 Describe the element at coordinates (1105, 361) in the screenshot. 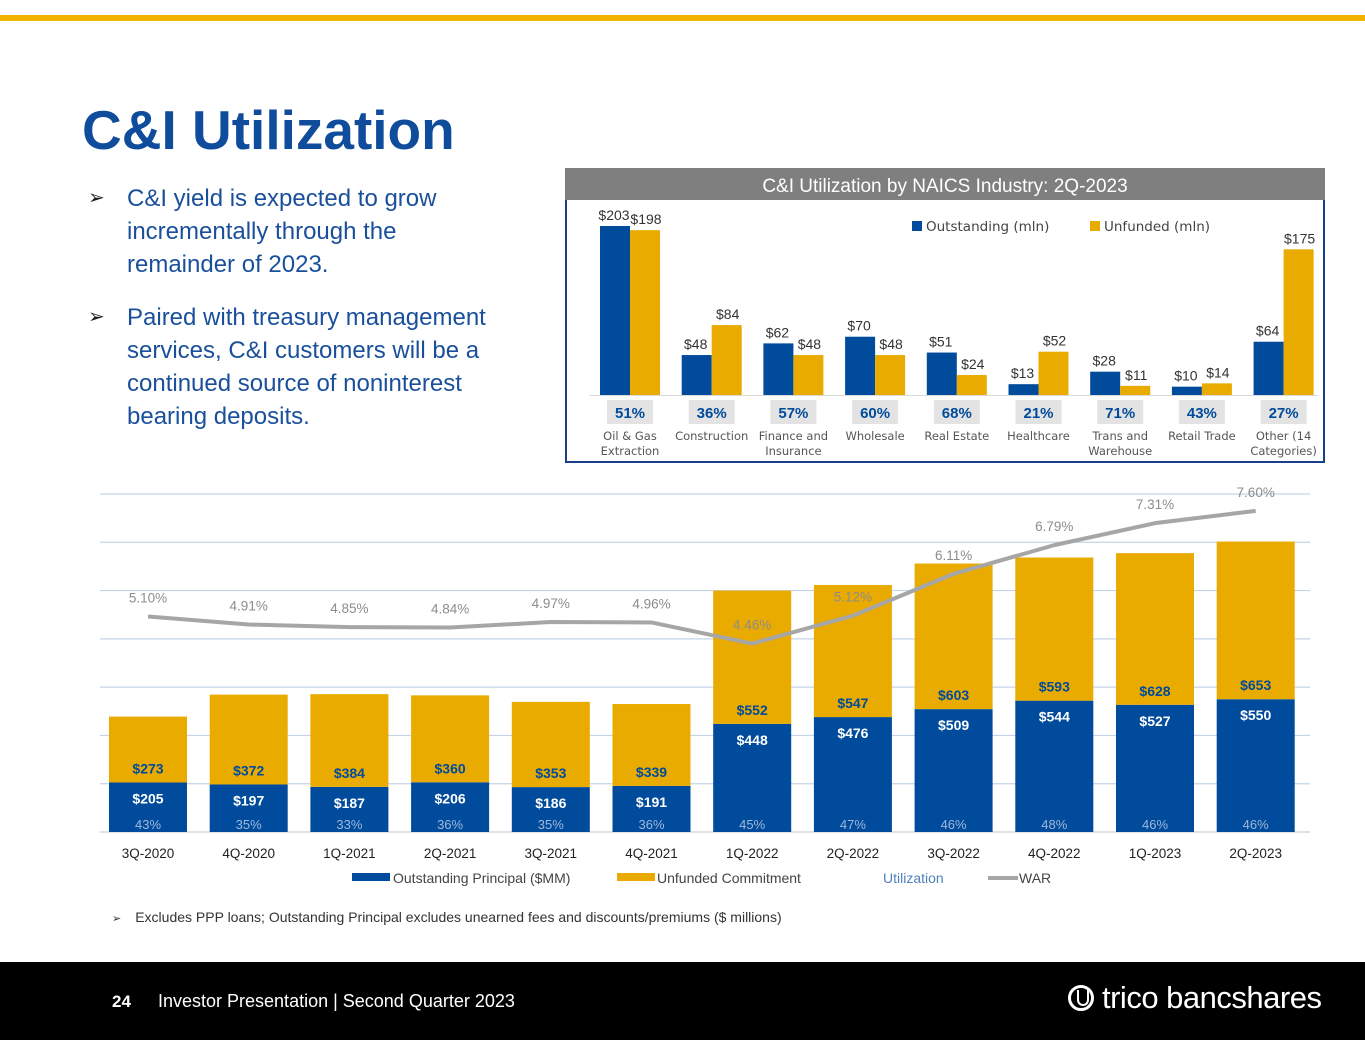

I see `naics-outstanding-label: $28` at that location.